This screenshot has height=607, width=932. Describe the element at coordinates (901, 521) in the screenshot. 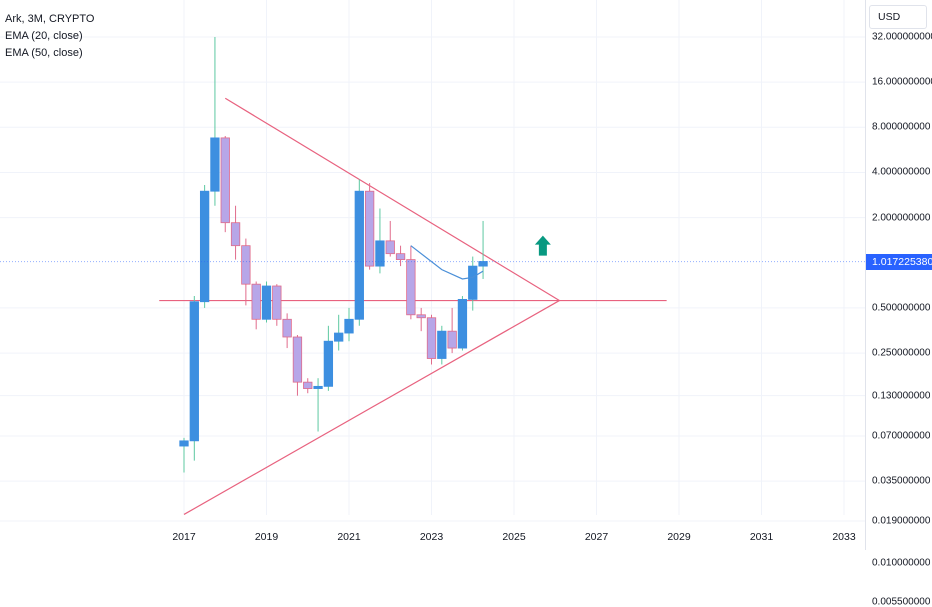

I see `y-tick-label-10: 0.019000000` at that location.